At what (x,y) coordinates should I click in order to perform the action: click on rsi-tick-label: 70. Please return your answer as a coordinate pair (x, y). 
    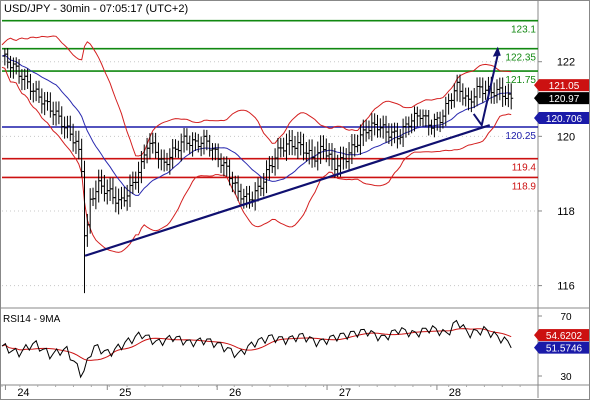
    Looking at the image, I should click on (566, 317).